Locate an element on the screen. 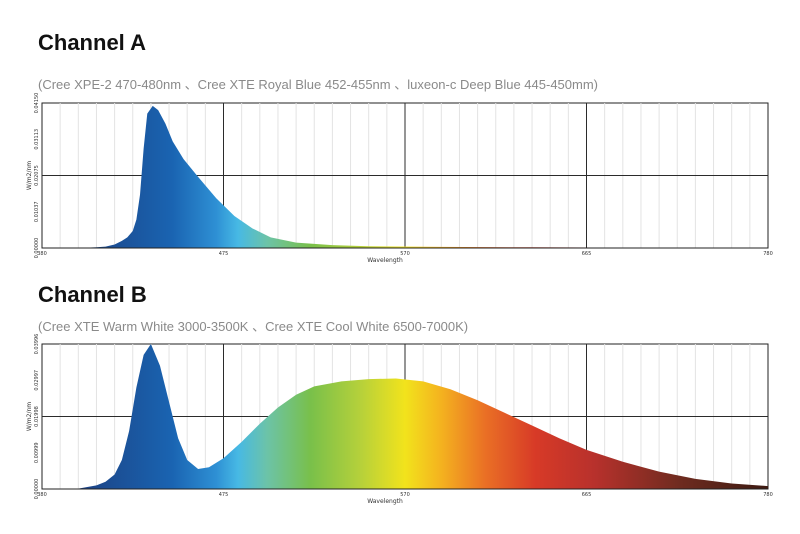  y-tick-label: 0.02997 is located at coordinates (37, 380).